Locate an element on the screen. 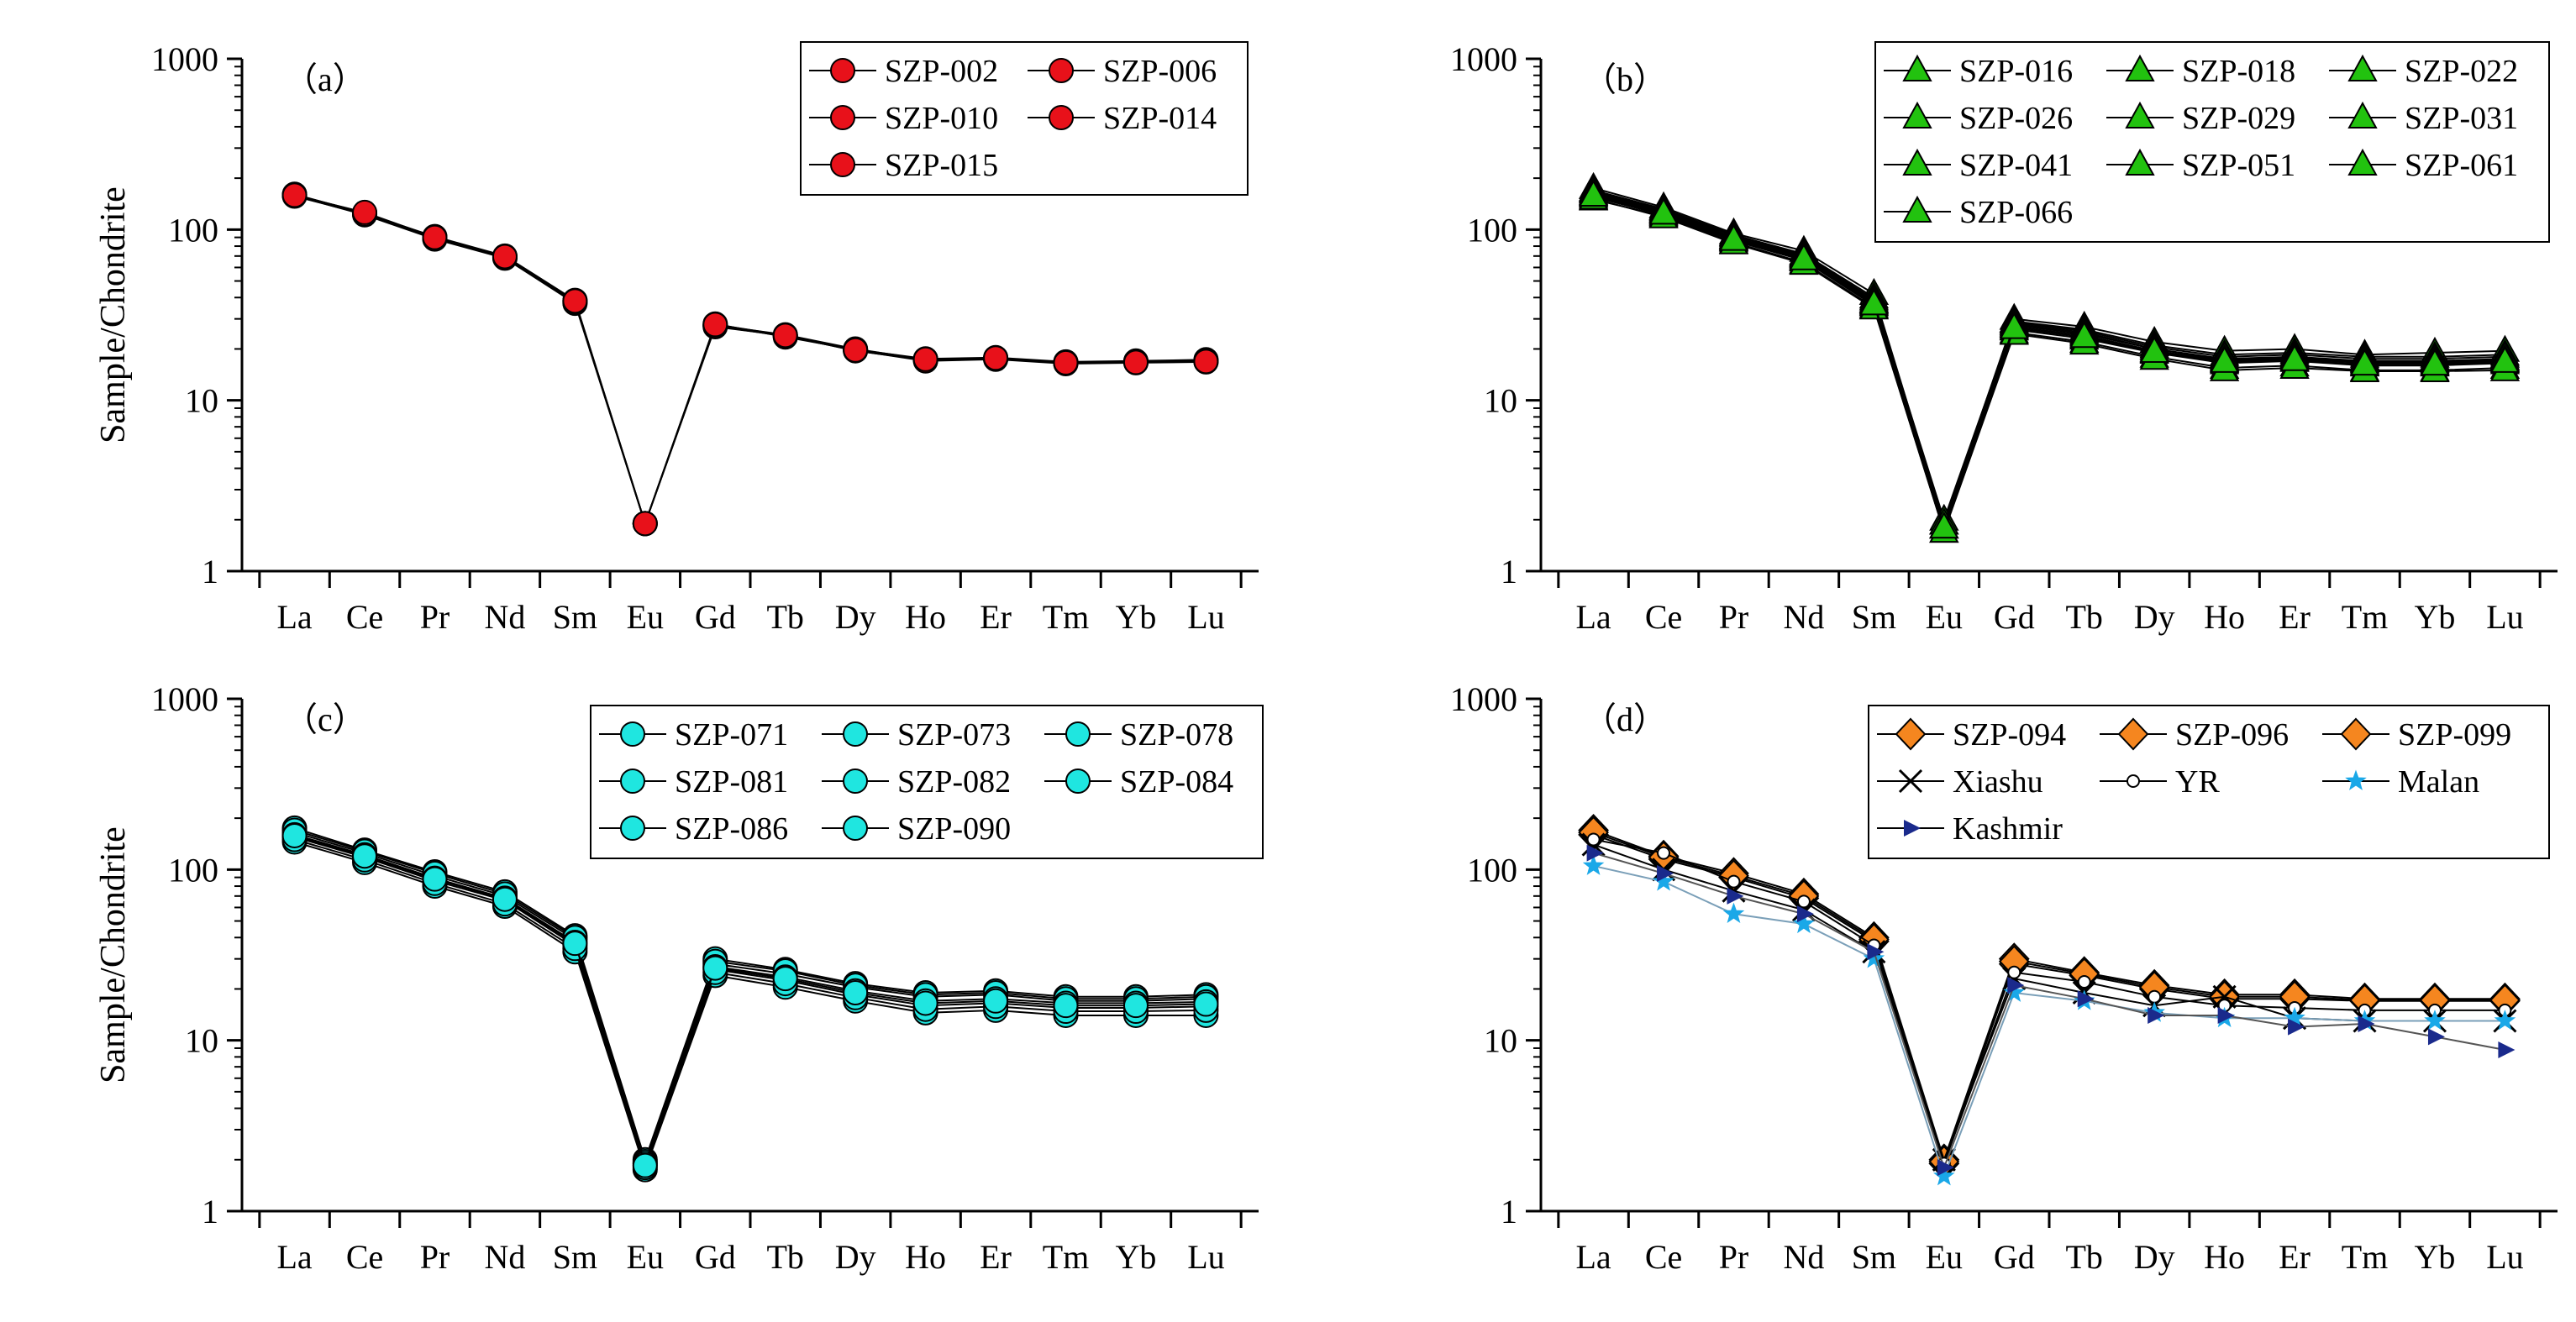  data-point-sm is located at coordinates (575, 944).